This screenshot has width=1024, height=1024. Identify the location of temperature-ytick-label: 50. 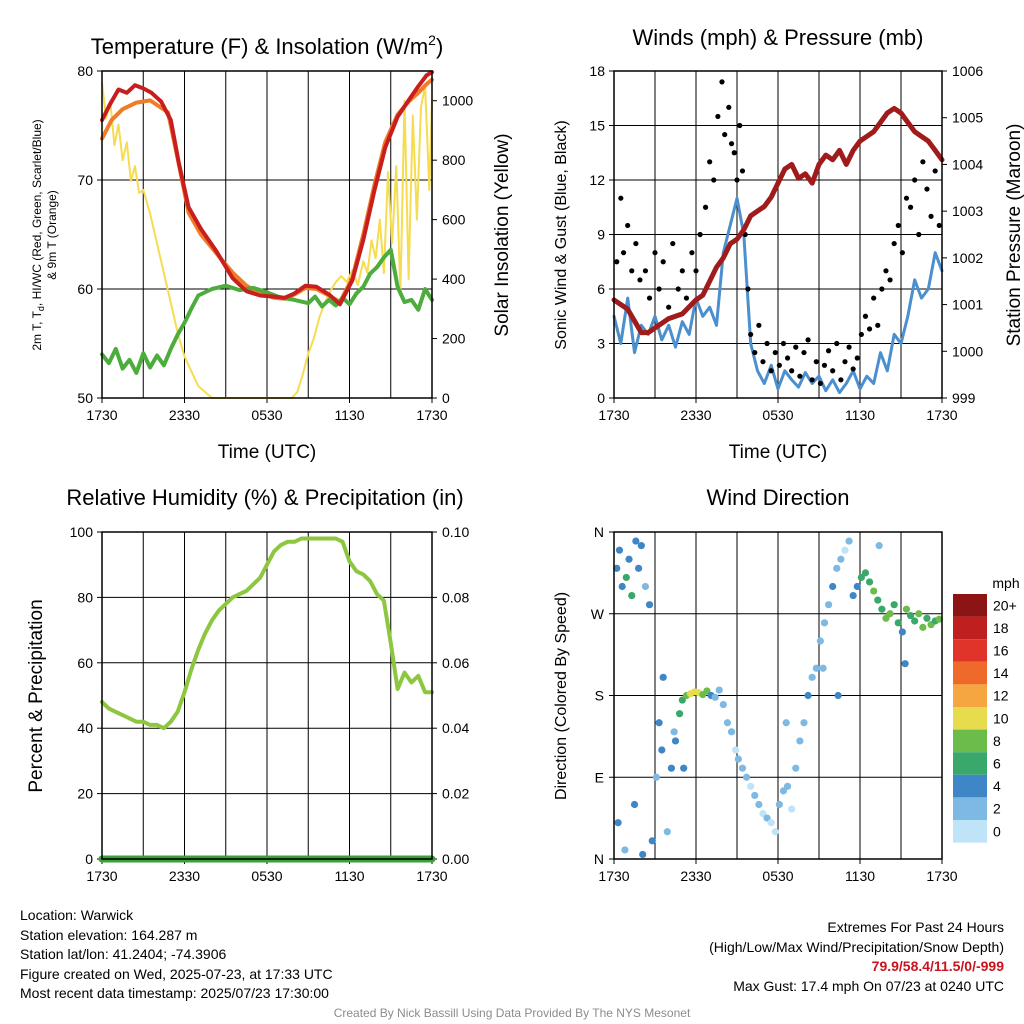
(85, 398).